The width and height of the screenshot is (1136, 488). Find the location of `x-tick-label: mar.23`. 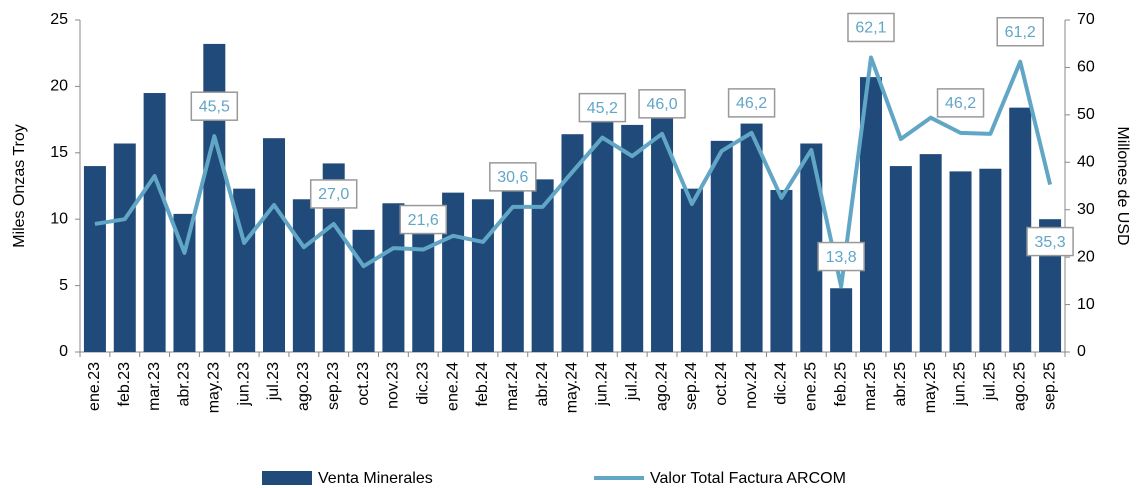

x-tick-label: mar.23 is located at coordinates (154, 386).